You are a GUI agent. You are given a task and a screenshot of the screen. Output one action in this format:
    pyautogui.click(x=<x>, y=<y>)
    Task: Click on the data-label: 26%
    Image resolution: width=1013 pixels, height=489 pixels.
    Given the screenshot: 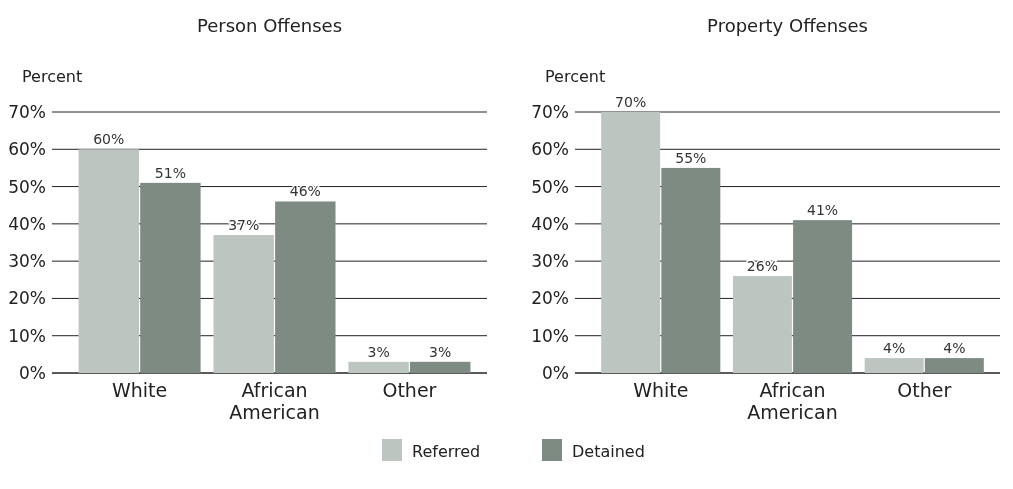 What is the action you would take?
    pyautogui.click(x=762, y=266)
    